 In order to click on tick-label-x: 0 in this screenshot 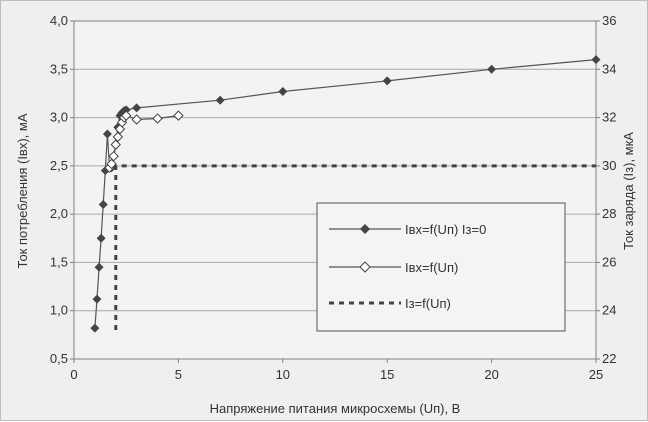, I will do `click(73, 374)`.